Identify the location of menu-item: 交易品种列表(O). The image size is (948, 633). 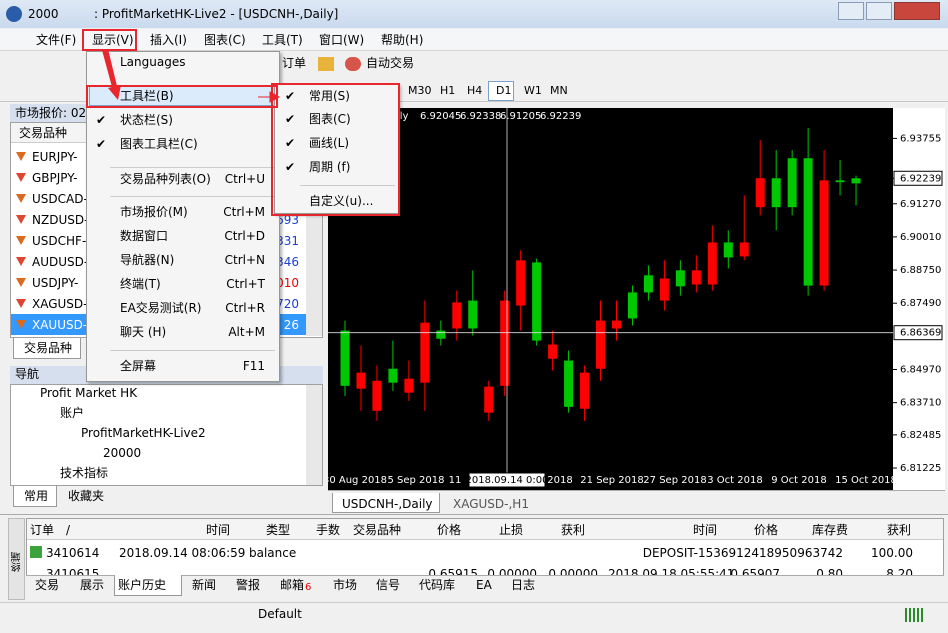
(165, 179).